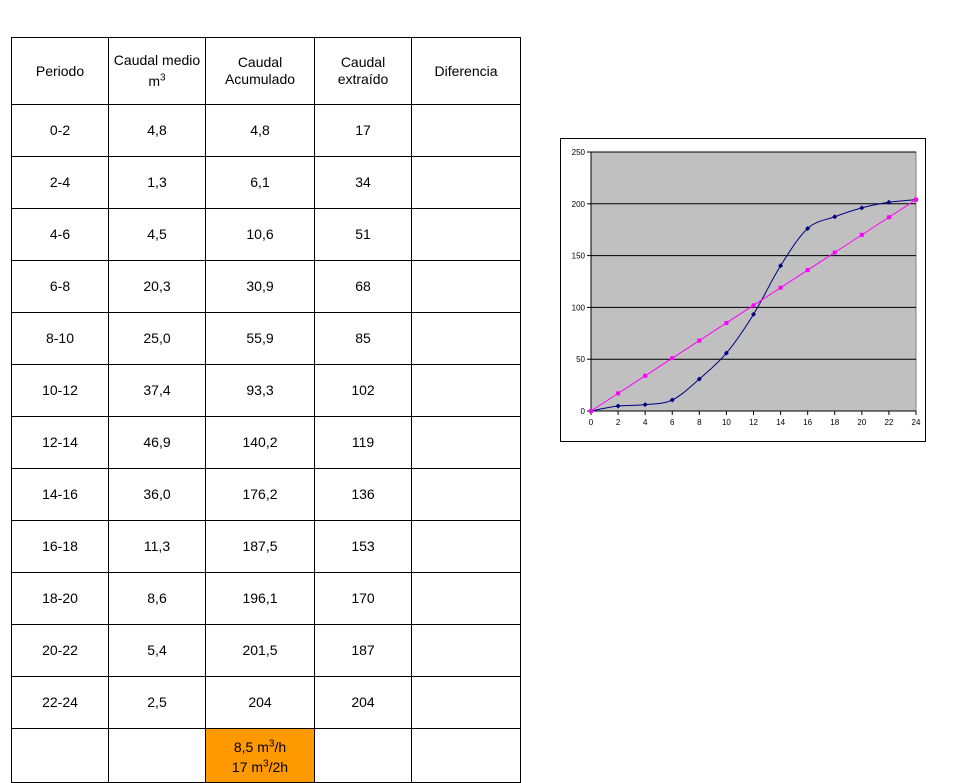 The height and width of the screenshot is (783, 960). What do you see at coordinates (363, 546) in the screenshot?
I see `cell-caudal-extraido: 153` at bounding box center [363, 546].